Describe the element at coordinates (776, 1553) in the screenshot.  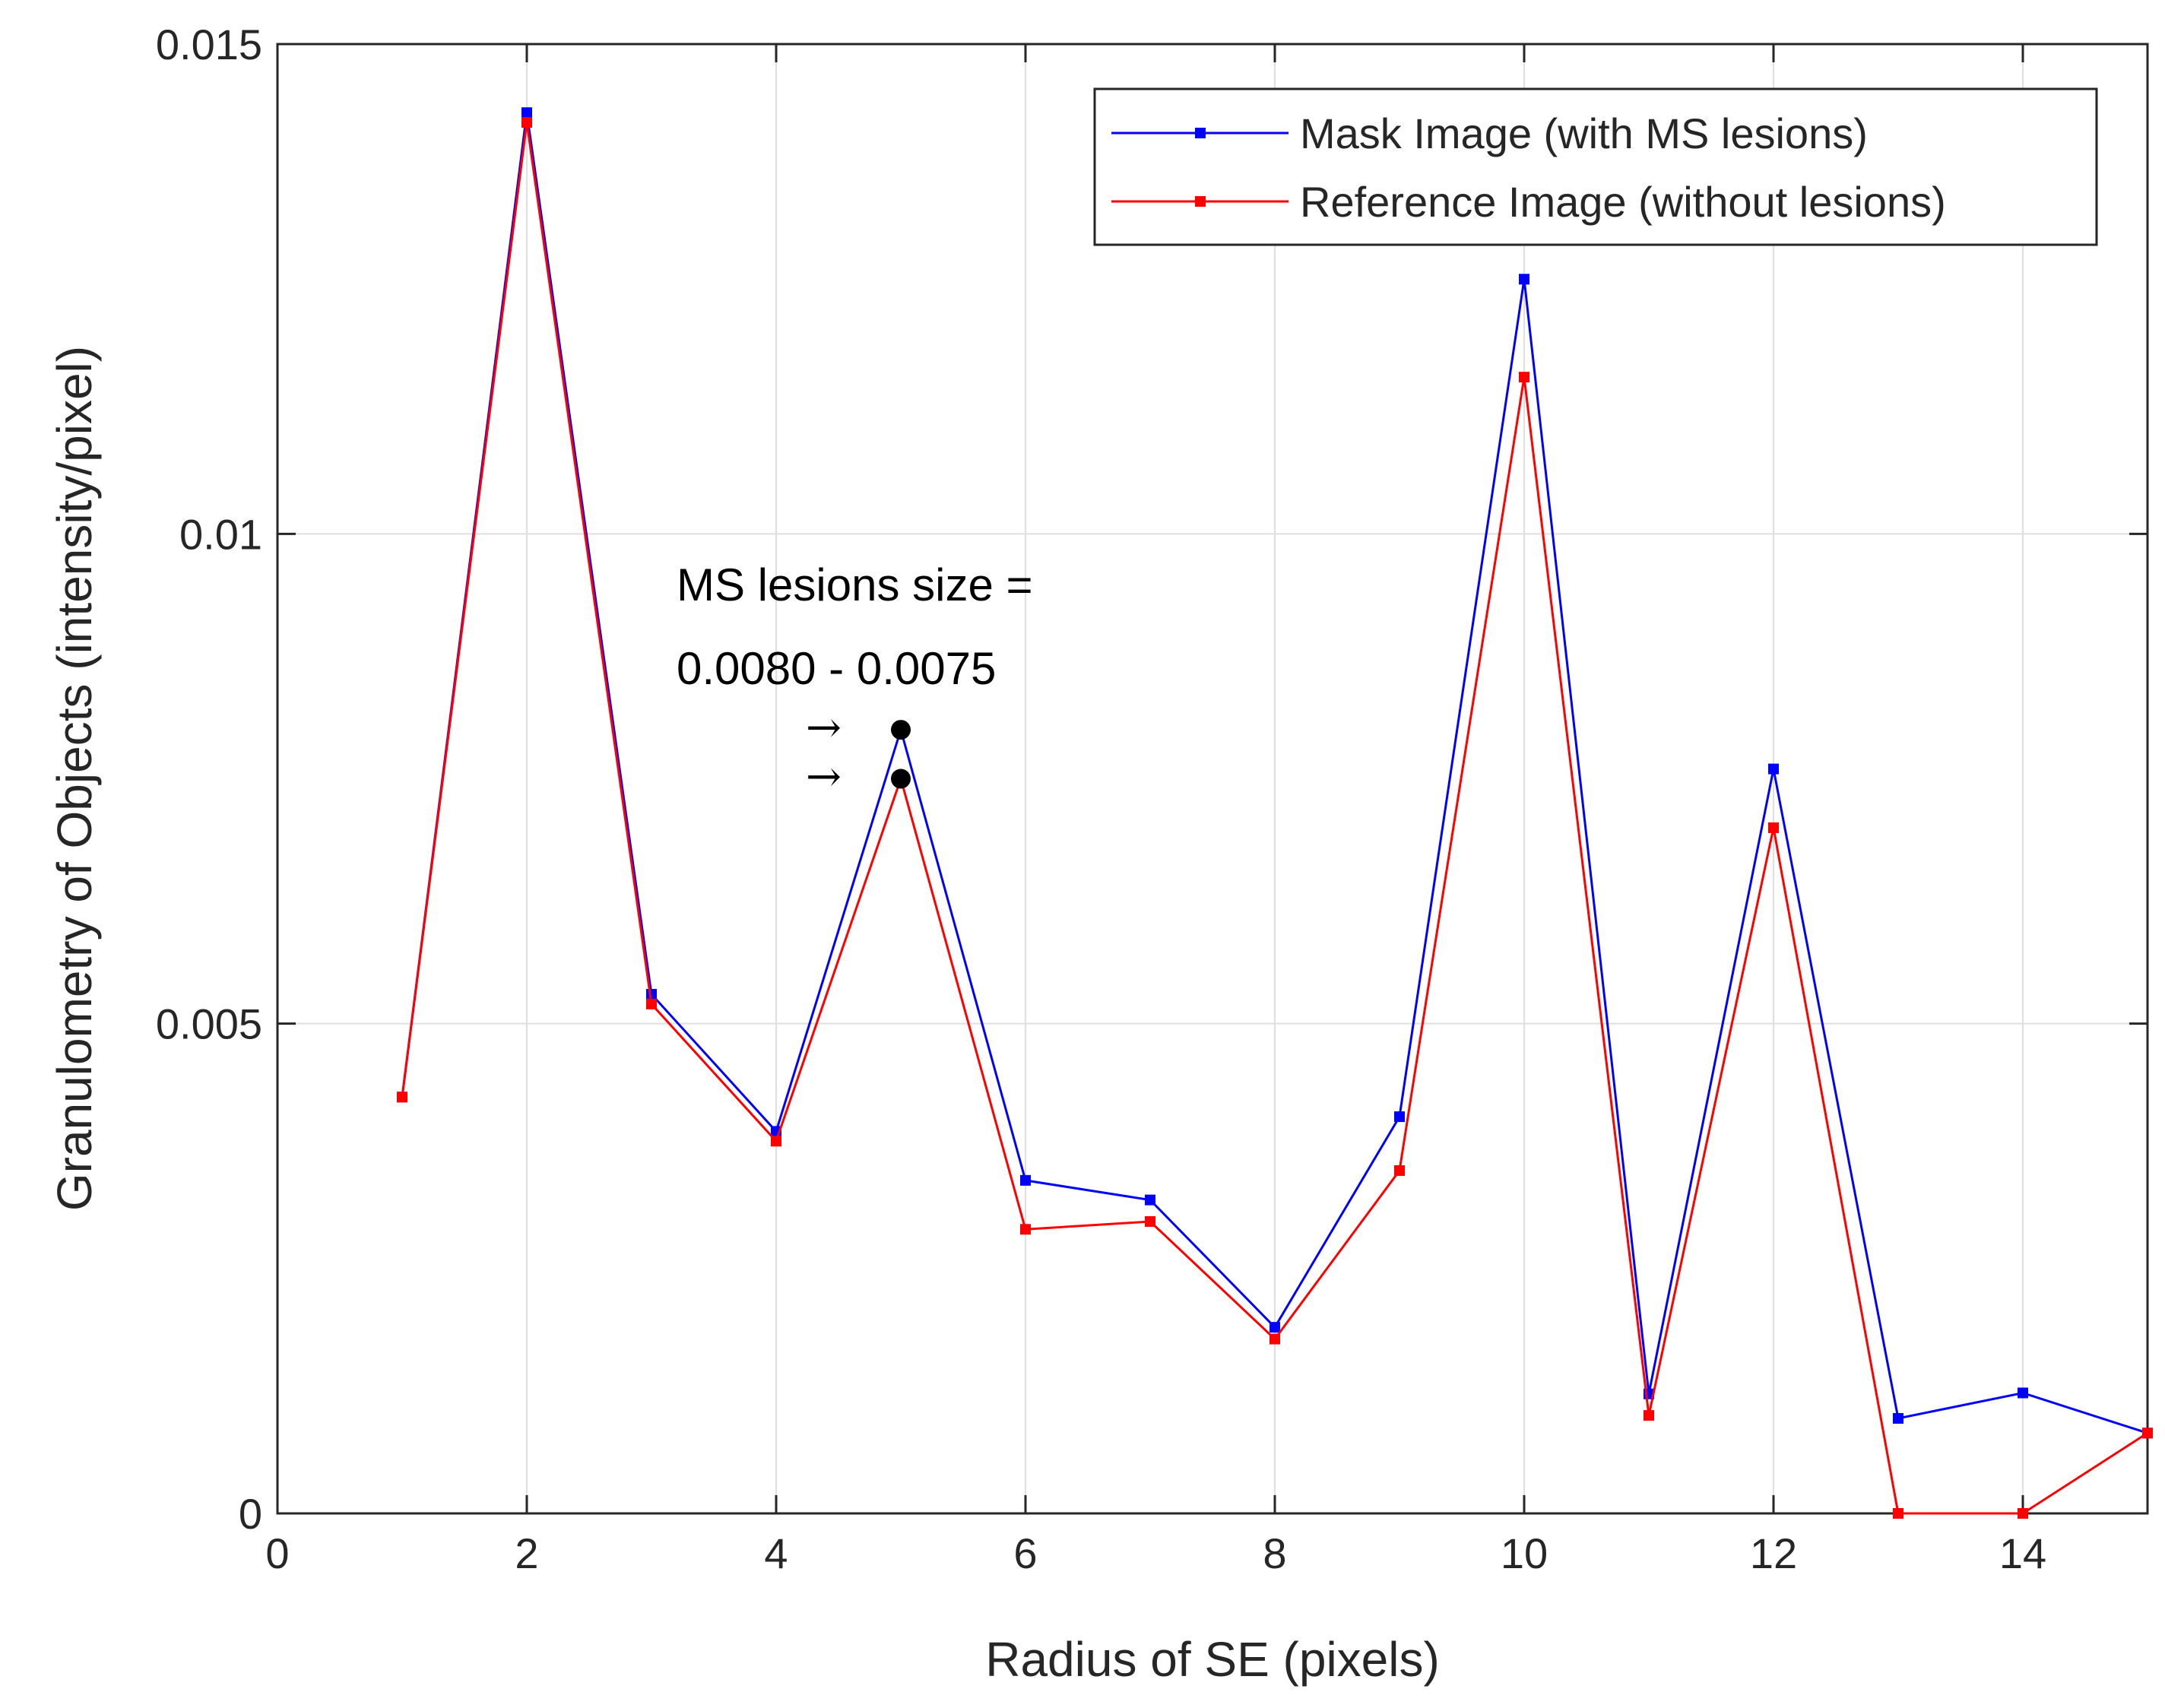
I see `x-tick-label: 4` at that location.